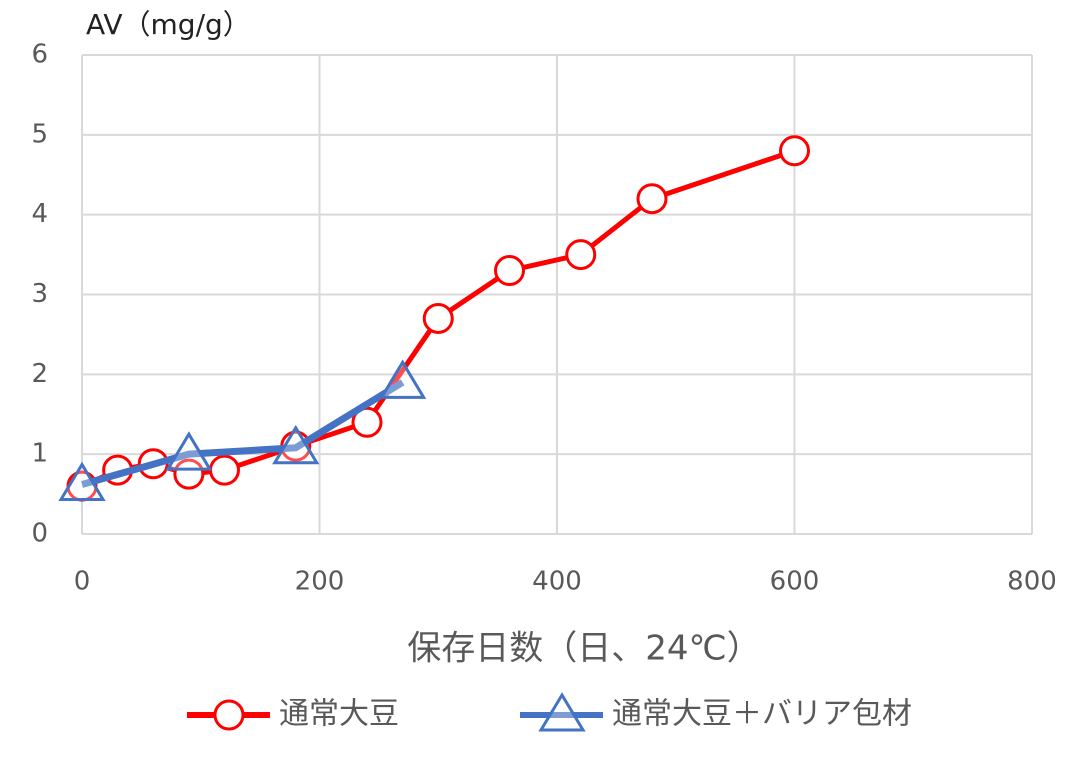  I want to click on legend-label: 通常大豆＋バリア包材, so click(762, 714).